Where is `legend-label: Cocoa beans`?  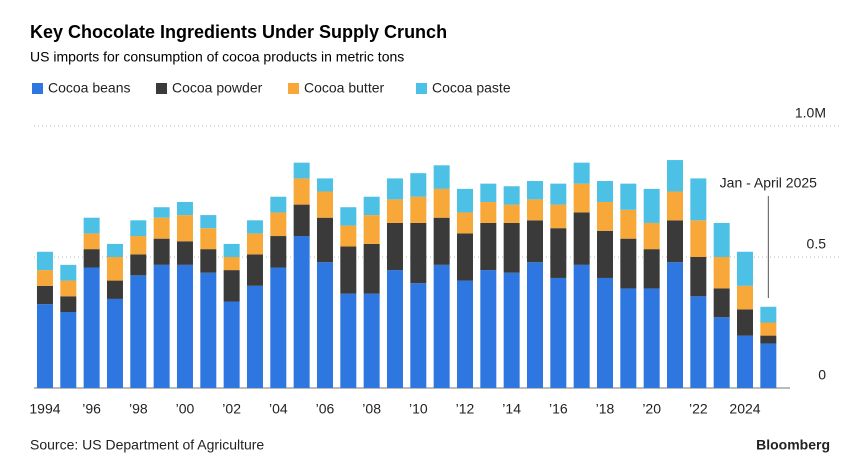
legend-label: Cocoa beans is located at coordinates (89, 88).